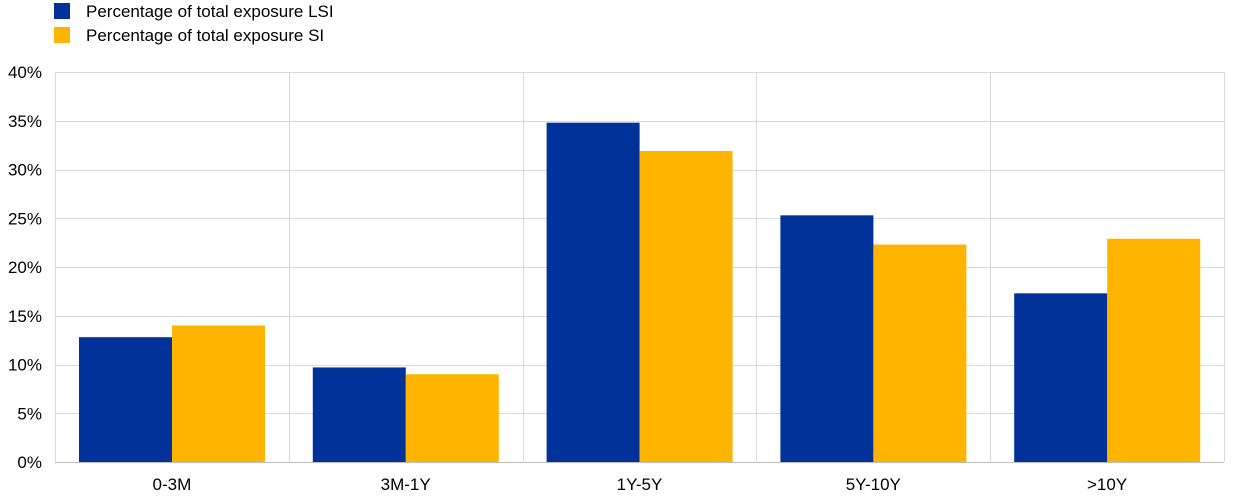  What do you see at coordinates (25, 316) in the screenshot?
I see `y-tick-label-3: 15%` at bounding box center [25, 316].